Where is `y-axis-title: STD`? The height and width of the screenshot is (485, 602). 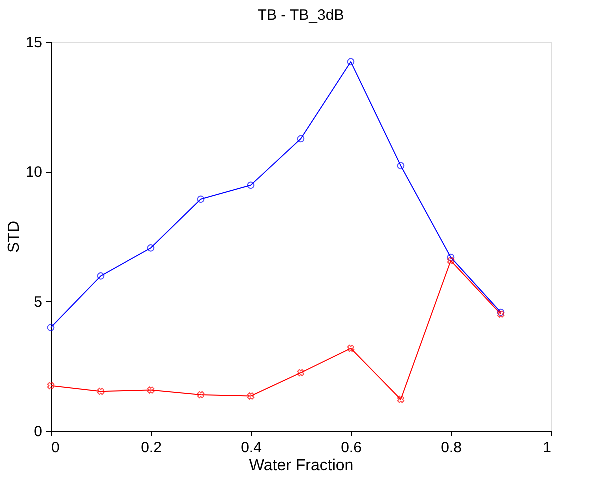 y-axis-title: STD is located at coordinates (14, 237).